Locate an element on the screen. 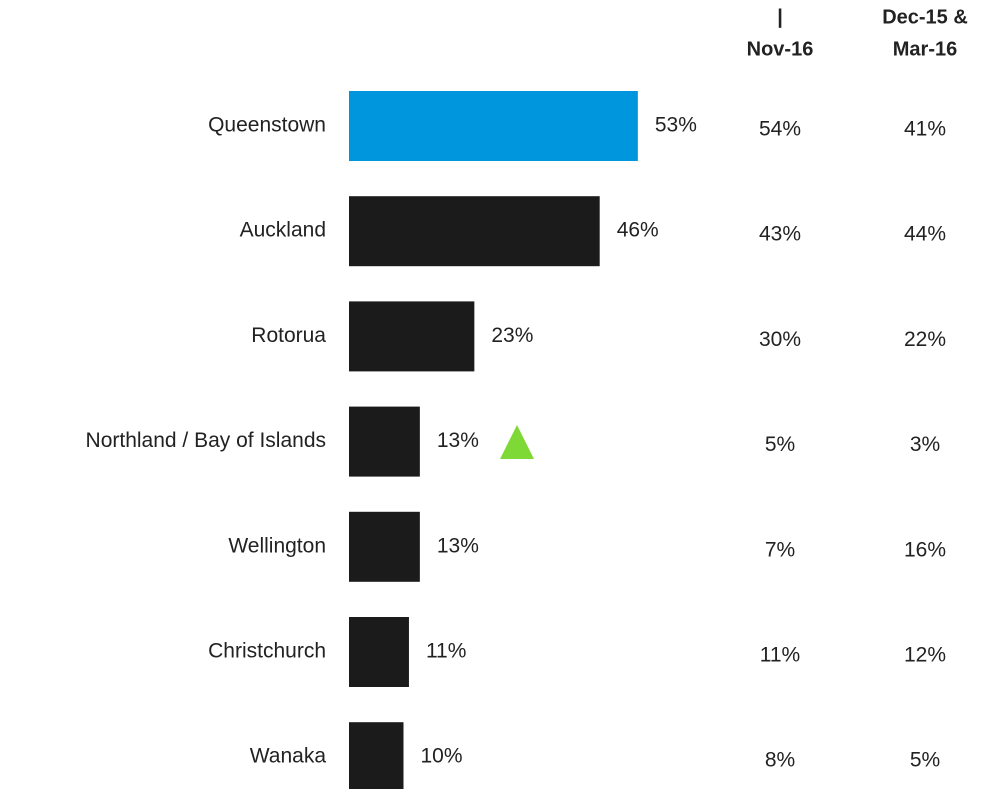  category-label: Northland / Bay of Islands is located at coordinates (206, 440).